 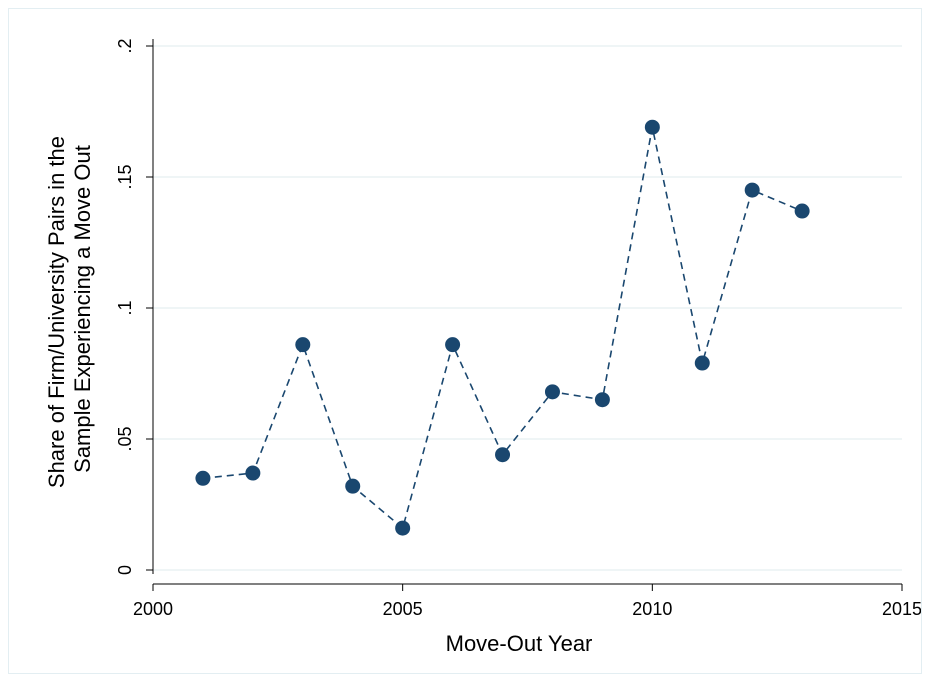 What do you see at coordinates (519, 643) in the screenshot?
I see `x-axis-label: Move-Out Year` at bounding box center [519, 643].